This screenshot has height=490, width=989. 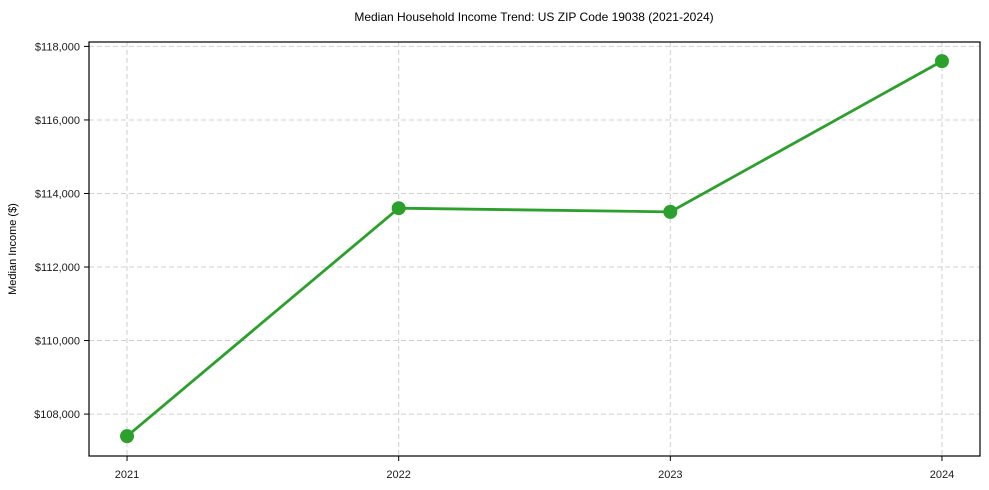 I want to click on y-tick-label: $112,000, so click(x=57, y=268).